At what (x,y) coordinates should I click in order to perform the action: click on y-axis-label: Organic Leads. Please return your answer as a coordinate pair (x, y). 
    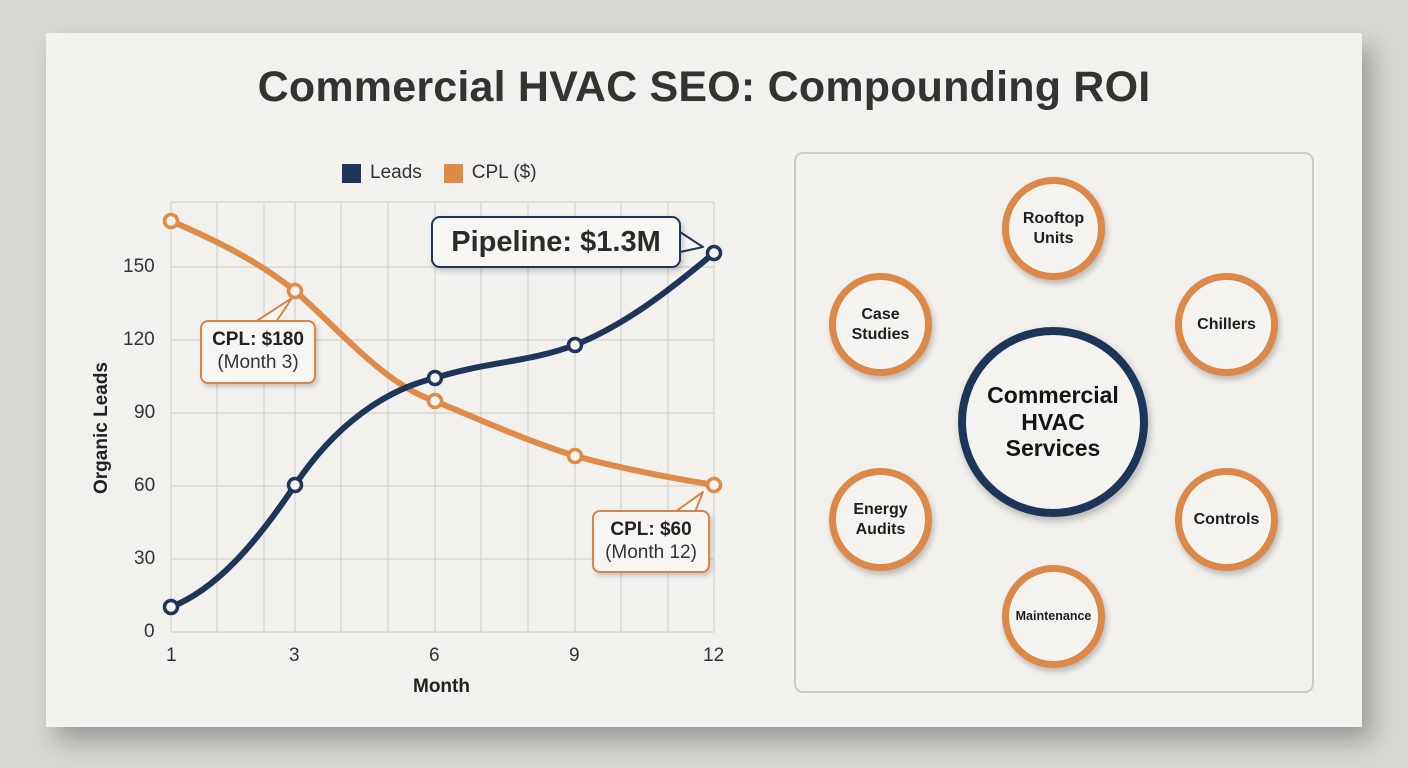
    Looking at the image, I should click on (101, 428).